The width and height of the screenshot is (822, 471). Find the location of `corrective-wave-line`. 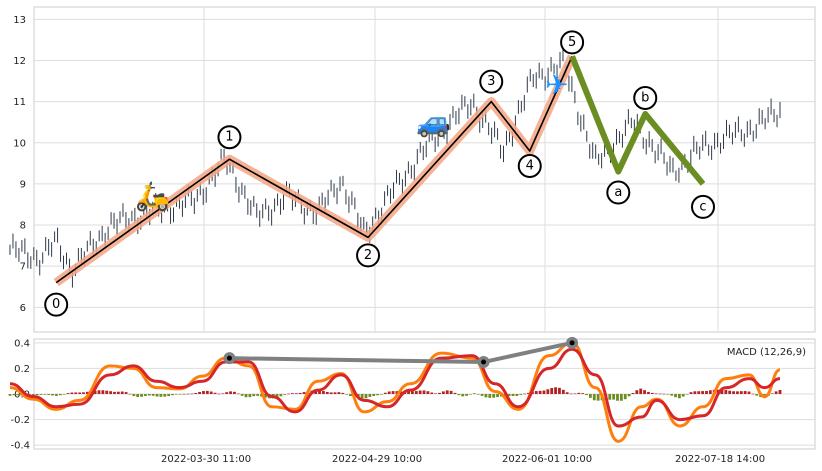

corrective-wave-line is located at coordinates (637, 120).